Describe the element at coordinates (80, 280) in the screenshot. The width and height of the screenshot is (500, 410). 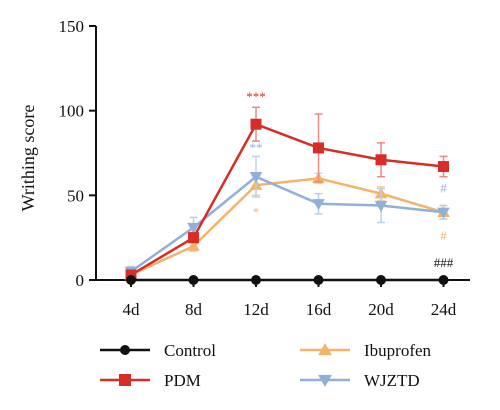
I see `y-tick-label: 0` at that location.